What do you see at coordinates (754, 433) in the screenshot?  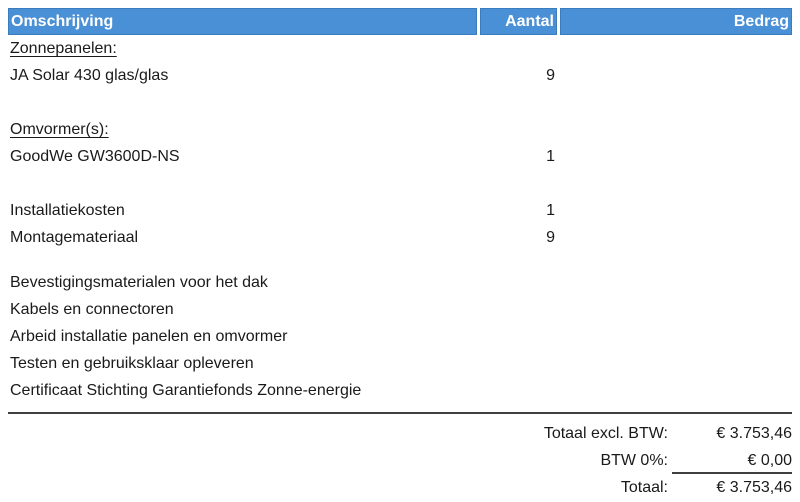 I see `total-excl-btw-value: € 3.753,46` at bounding box center [754, 433].